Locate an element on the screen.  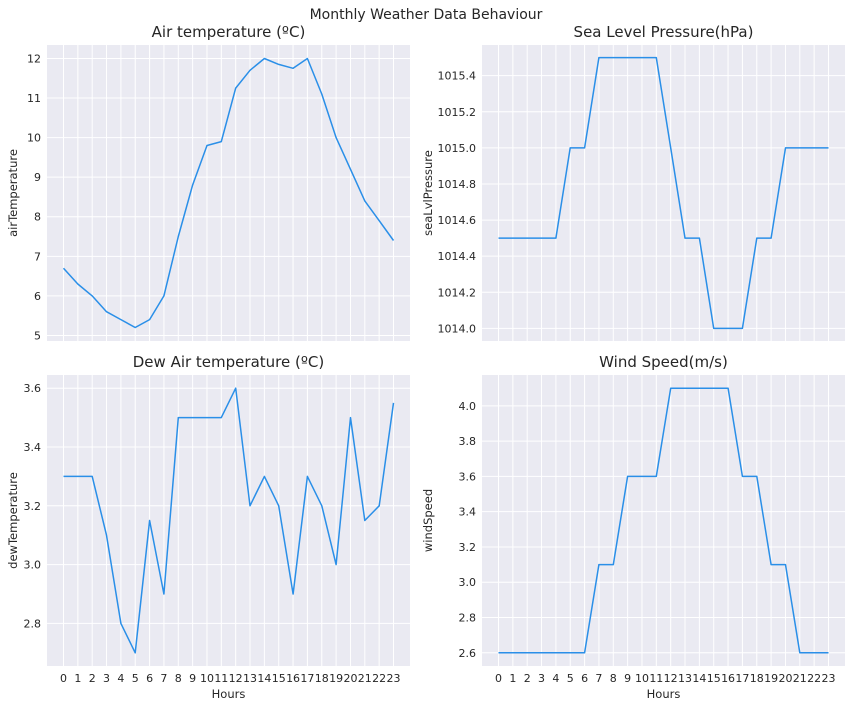
y-axis-label: airTemperature is located at coordinates (13, 193).